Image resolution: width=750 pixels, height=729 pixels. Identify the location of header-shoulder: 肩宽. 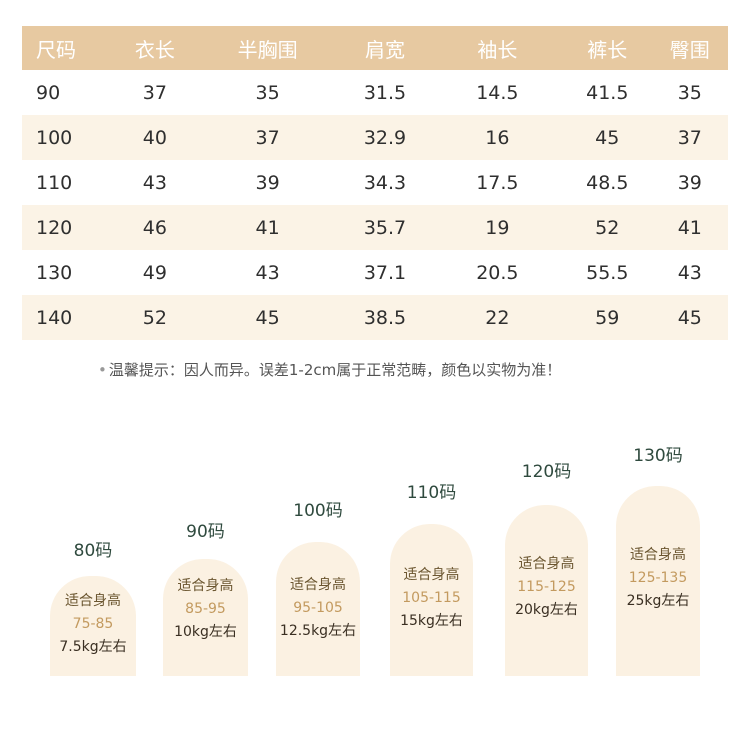
(385, 48).